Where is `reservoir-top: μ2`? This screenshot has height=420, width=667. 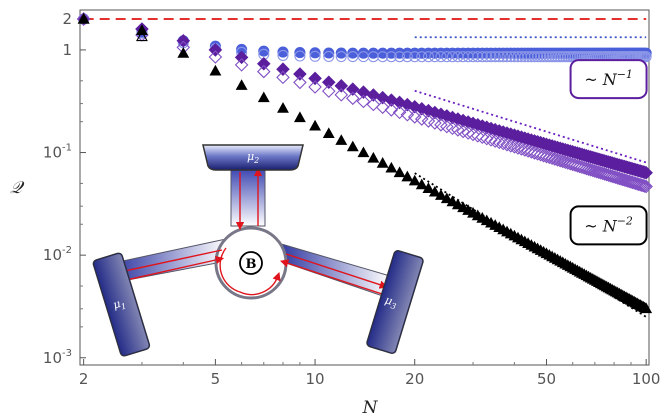 reservoir-top: μ2 is located at coordinates (253, 157).